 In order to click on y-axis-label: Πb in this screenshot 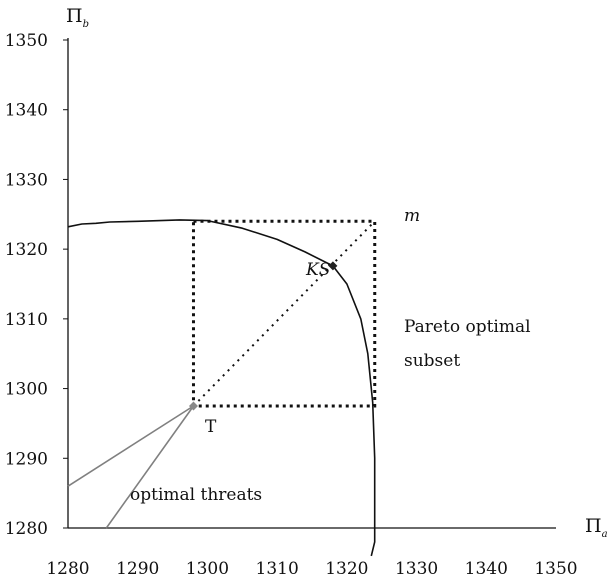, I will do `click(77, 17)`.